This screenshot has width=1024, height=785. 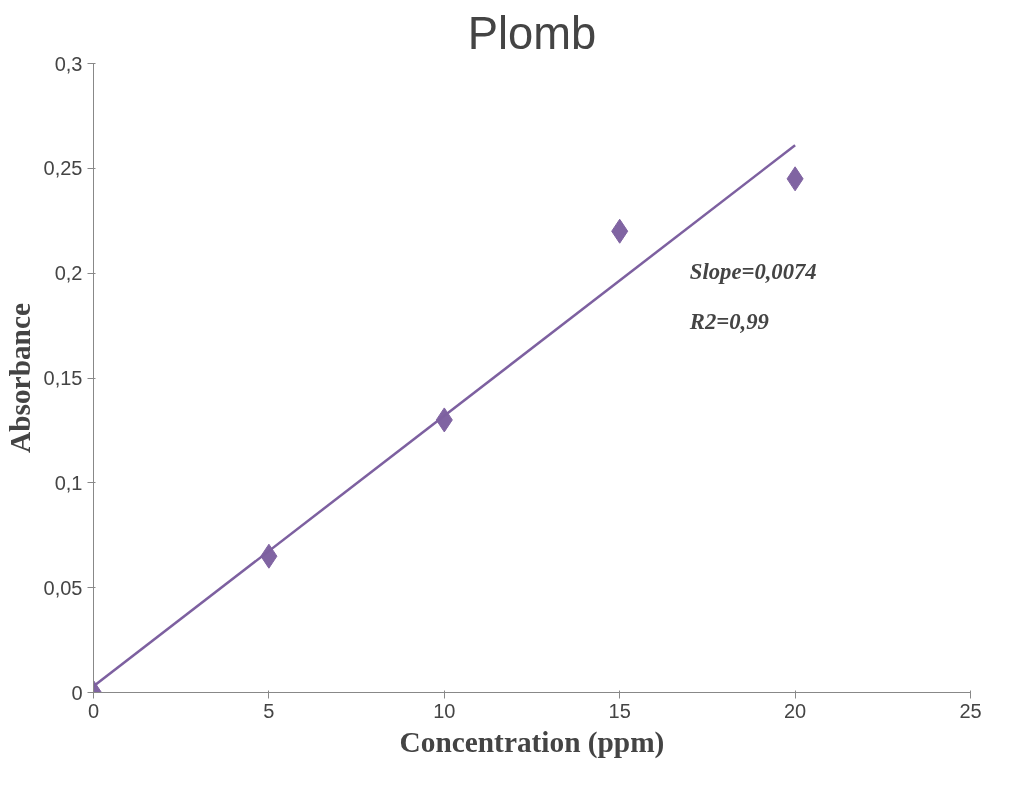 I want to click on annotation: R2=0,99, so click(x=728, y=321).